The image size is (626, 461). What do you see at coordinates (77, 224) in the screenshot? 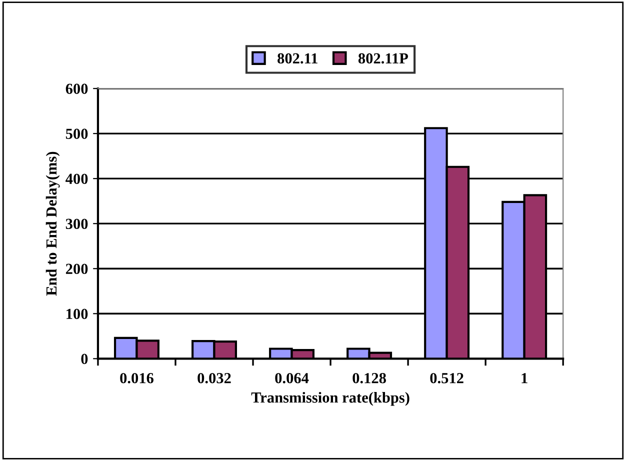
I see `y-tick-label: 300` at bounding box center [77, 224].